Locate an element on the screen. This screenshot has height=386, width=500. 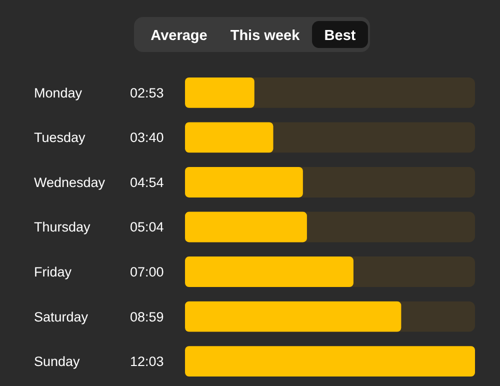
text: This week is located at coordinates (265, 36).